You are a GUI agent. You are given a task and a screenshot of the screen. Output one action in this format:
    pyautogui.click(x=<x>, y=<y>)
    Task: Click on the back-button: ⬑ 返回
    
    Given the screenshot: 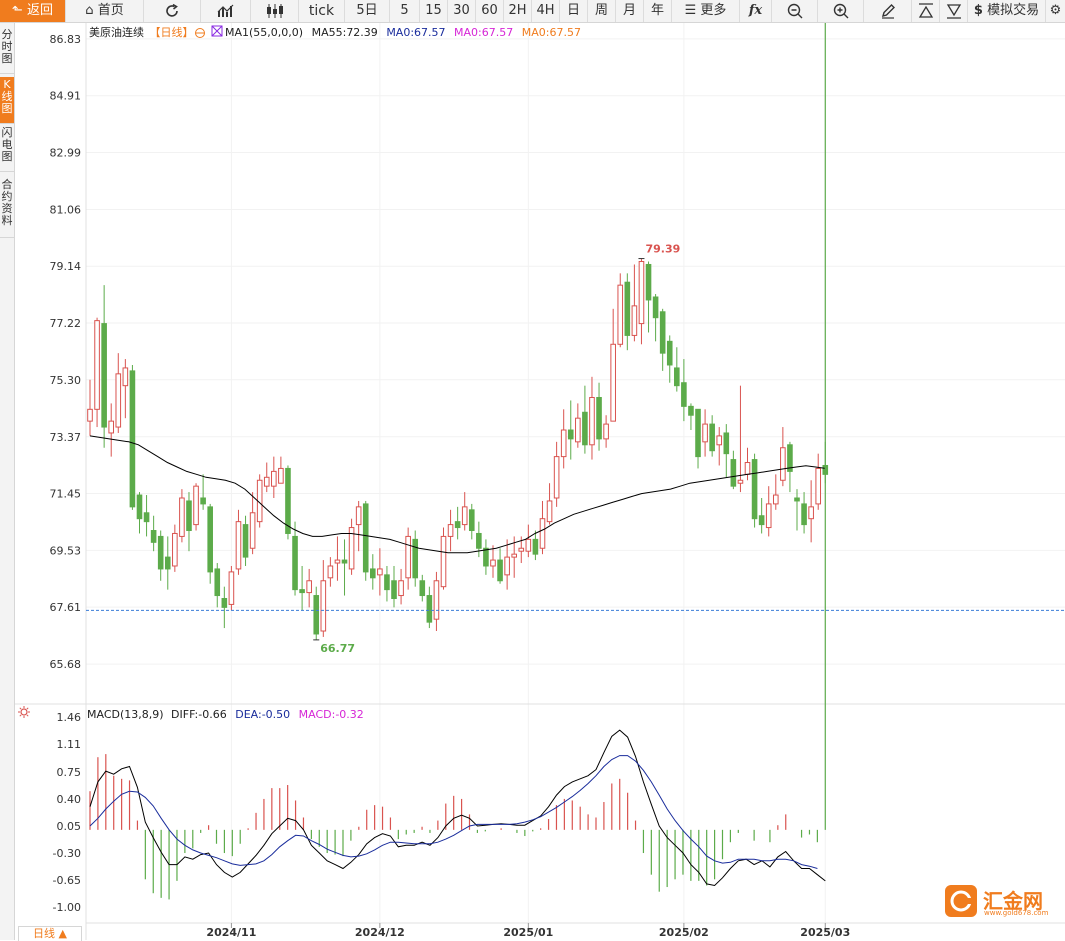 What is the action you would take?
    pyautogui.click(x=33, y=11)
    